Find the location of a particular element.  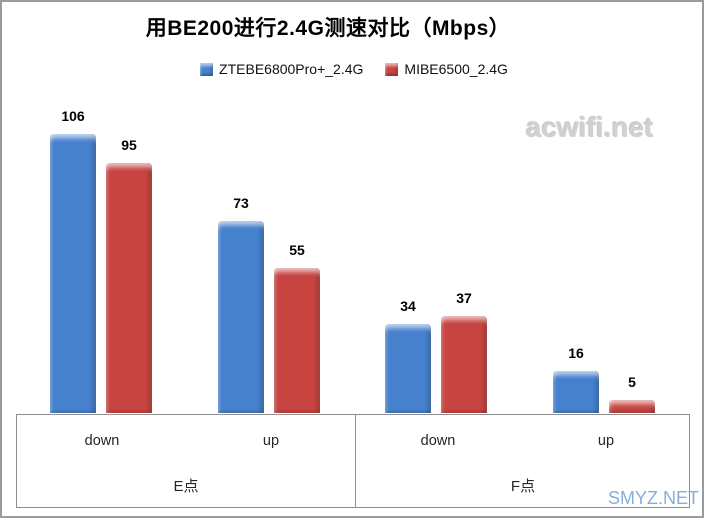

legend-swatch-red-icon is located at coordinates (392, 69).